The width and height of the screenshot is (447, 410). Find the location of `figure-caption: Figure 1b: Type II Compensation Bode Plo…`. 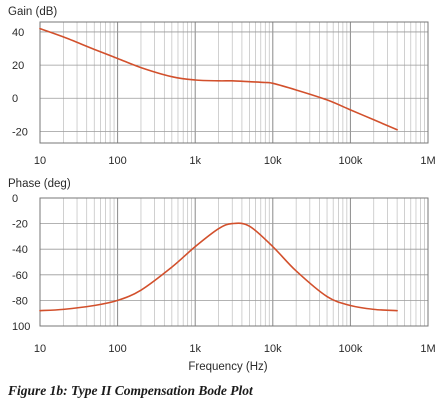

figure-caption: Figure 1b: Type II Compensation Bode Plo… is located at coordinates (130, 390).